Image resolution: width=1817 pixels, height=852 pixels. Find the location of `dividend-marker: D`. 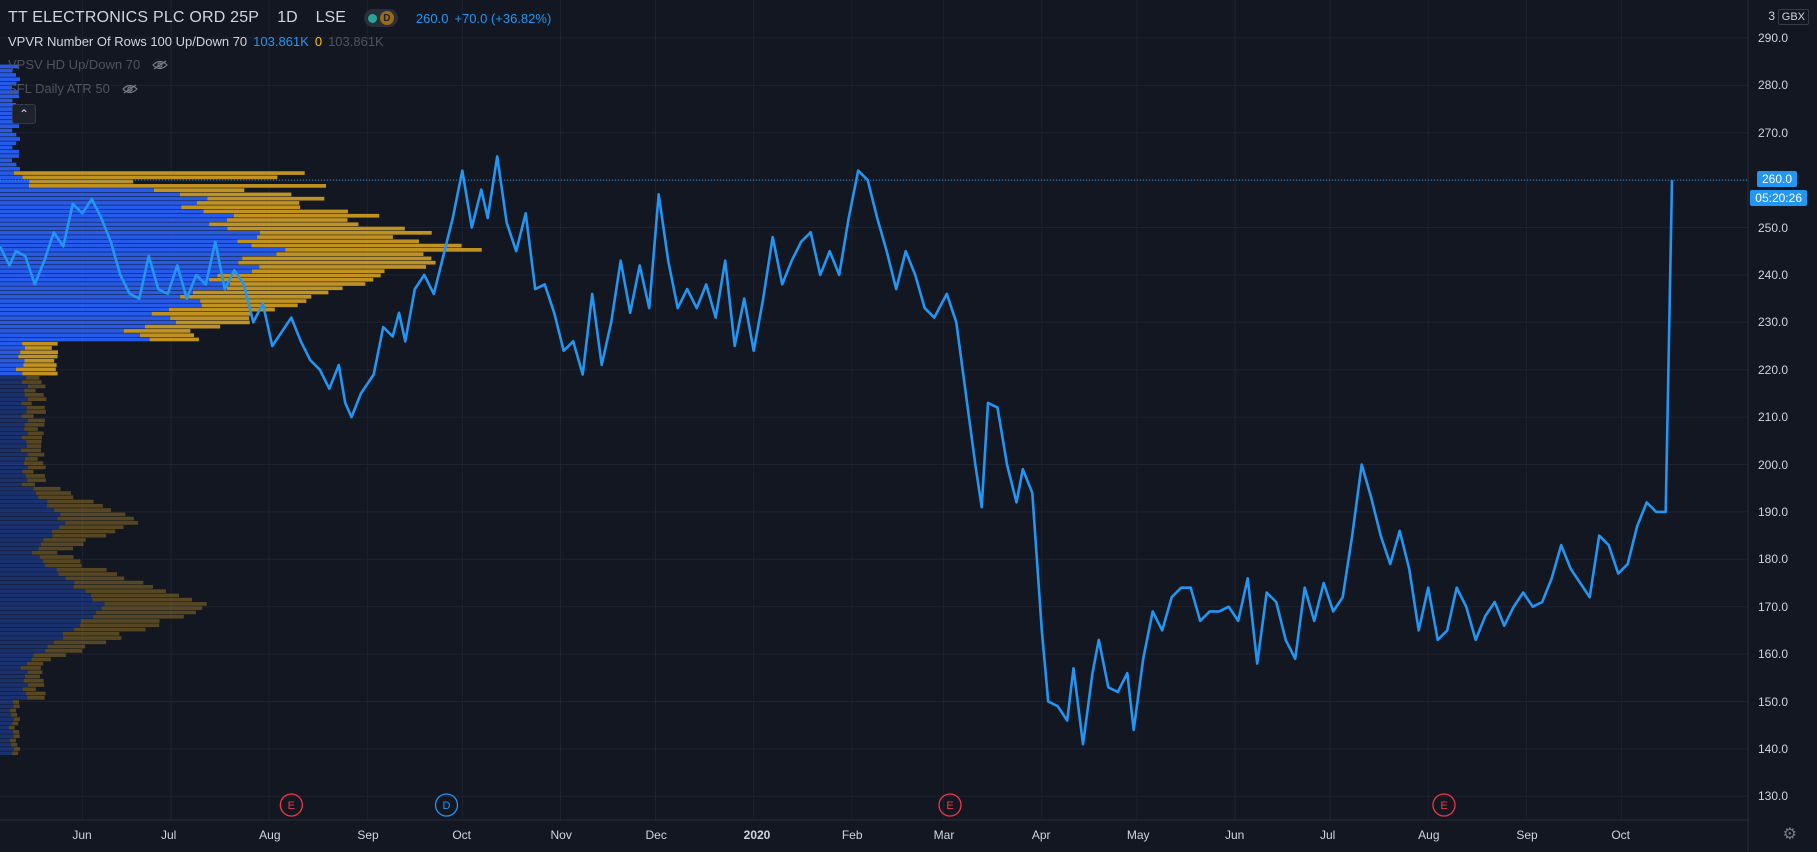

dividend-marker: D is located at coordinates (446, 805).